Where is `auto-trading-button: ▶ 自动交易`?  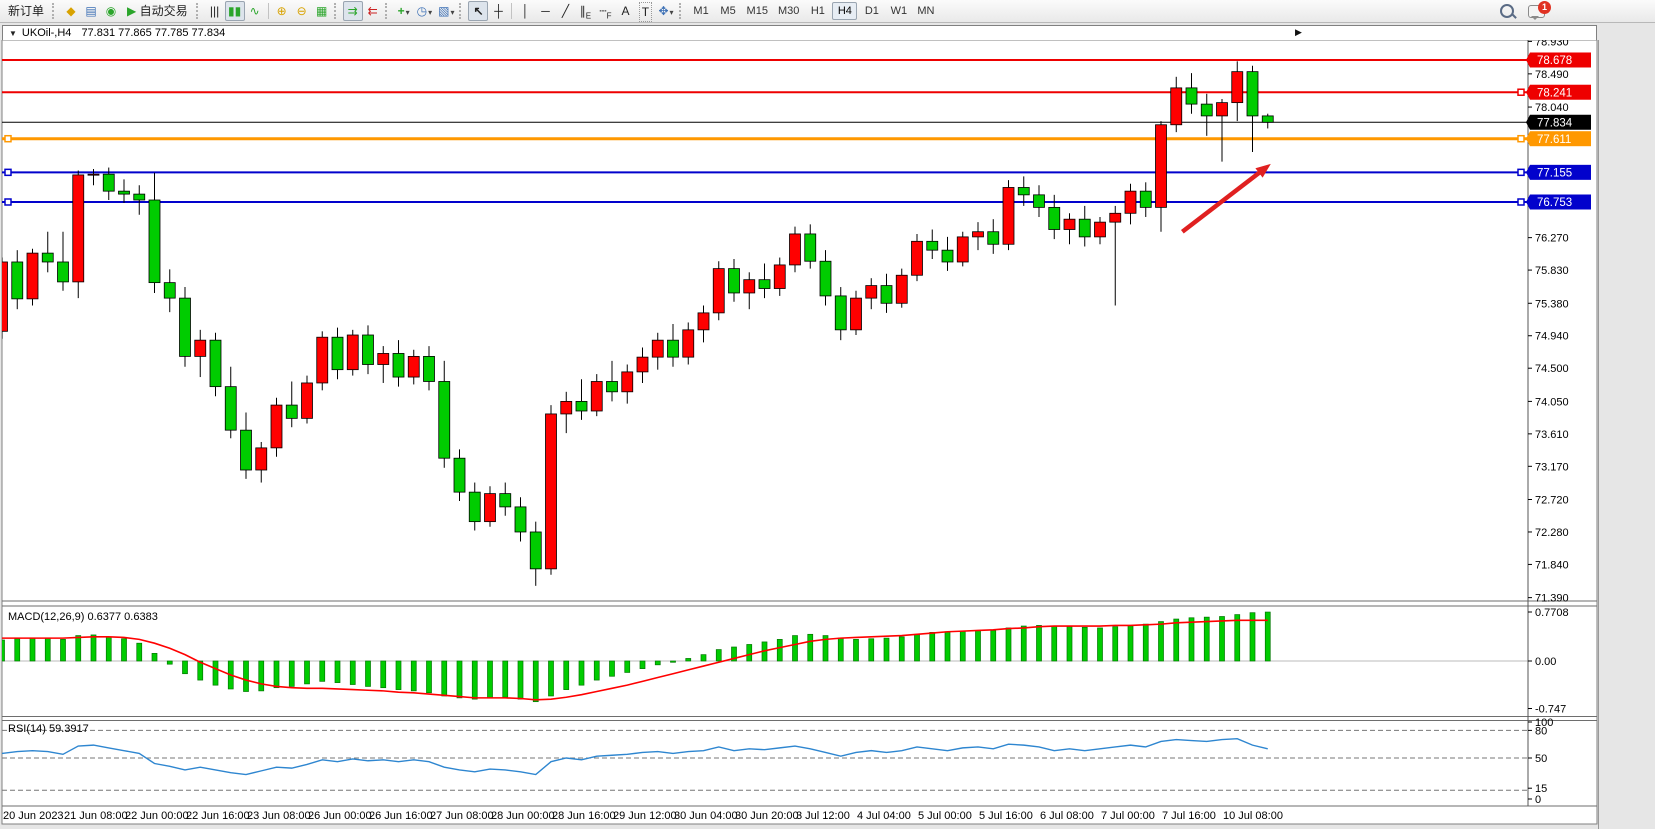 auto-trading-button: ▶ 自动交易 is located at coordinates (157, 11).